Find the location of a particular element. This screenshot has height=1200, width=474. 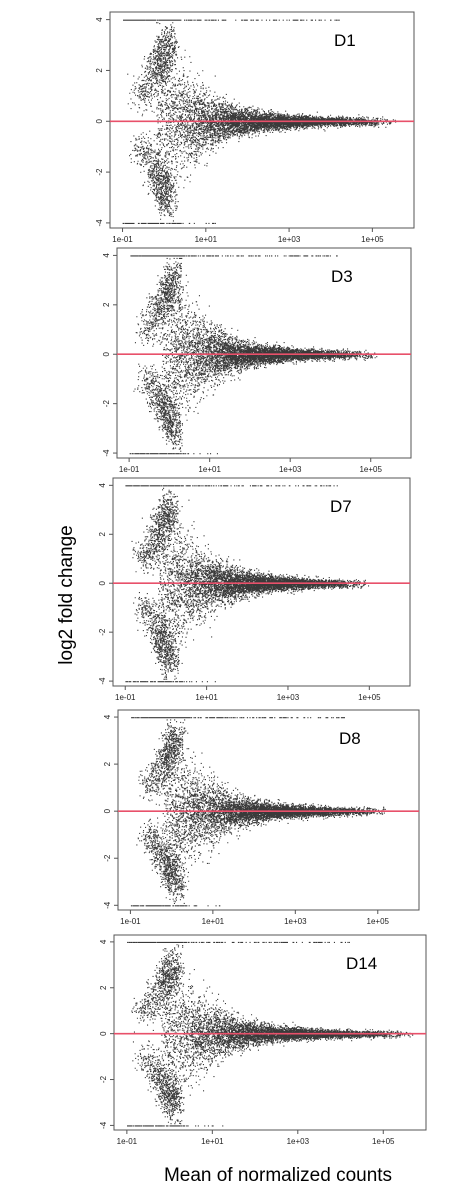

panel-title: D14 is located at coordinates (361, 963).